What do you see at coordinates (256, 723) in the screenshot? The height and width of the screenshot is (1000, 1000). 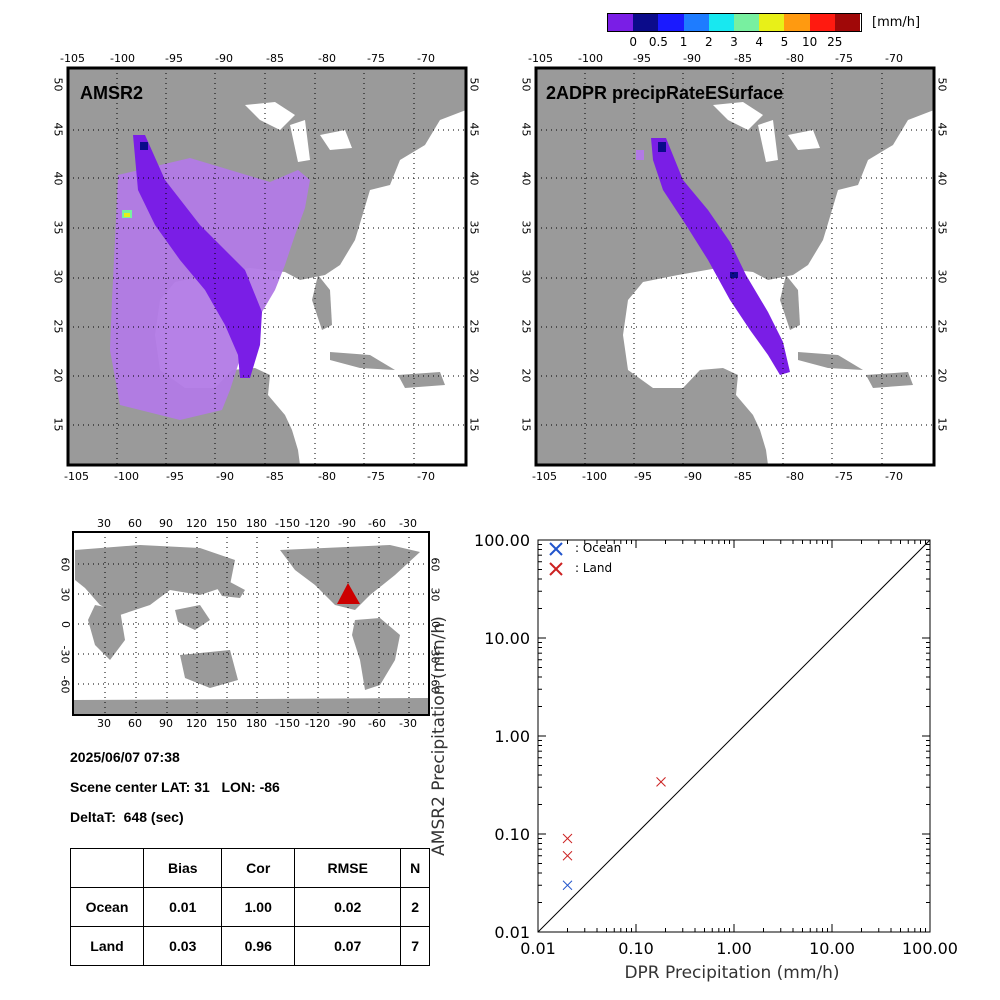 I see `lon-tick: 180` at bounding box center [256, 723].